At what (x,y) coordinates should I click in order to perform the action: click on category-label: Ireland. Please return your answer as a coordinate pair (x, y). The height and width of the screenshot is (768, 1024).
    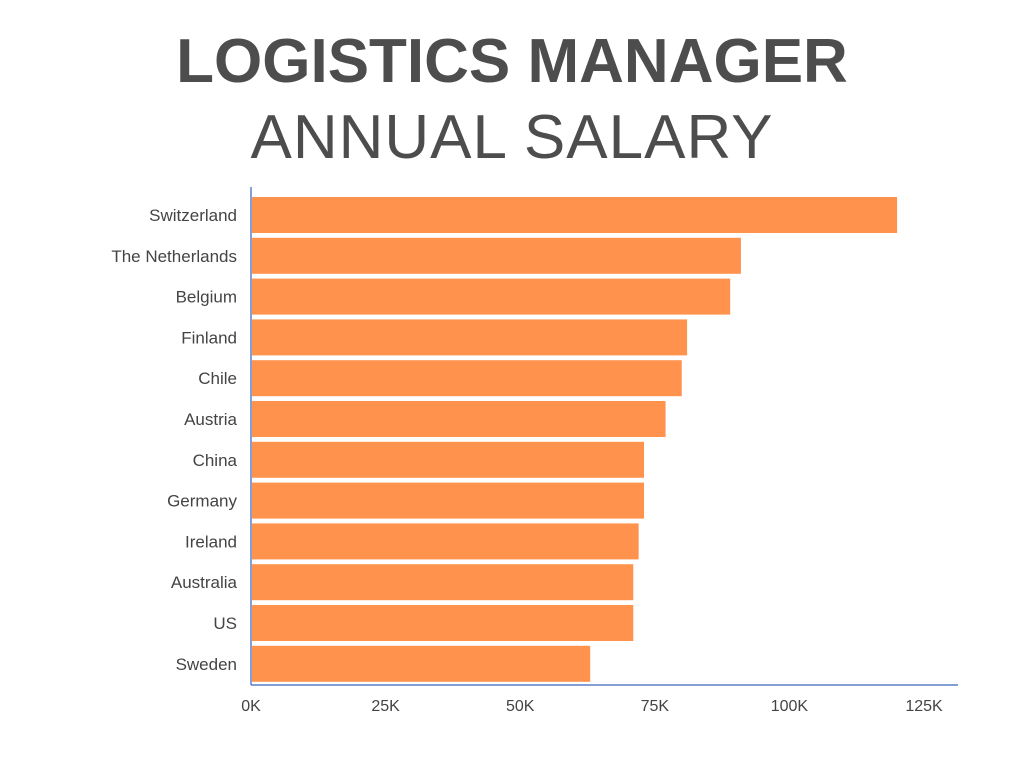
    Looking at the image, I should click on (211, 541).